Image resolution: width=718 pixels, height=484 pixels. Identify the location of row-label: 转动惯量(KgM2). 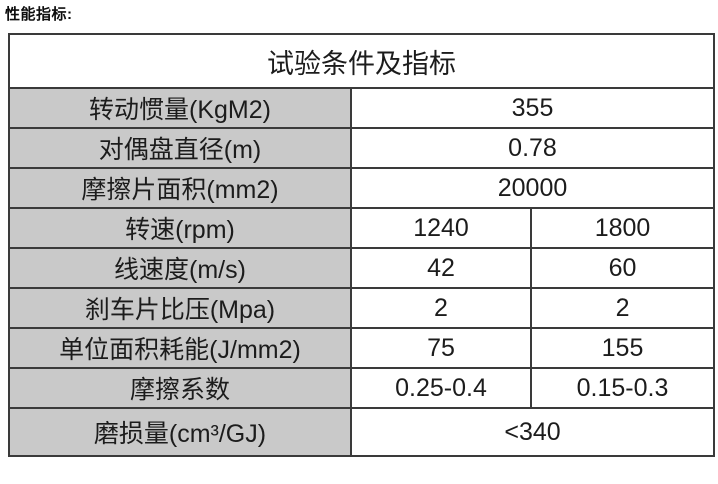
(180, 108).